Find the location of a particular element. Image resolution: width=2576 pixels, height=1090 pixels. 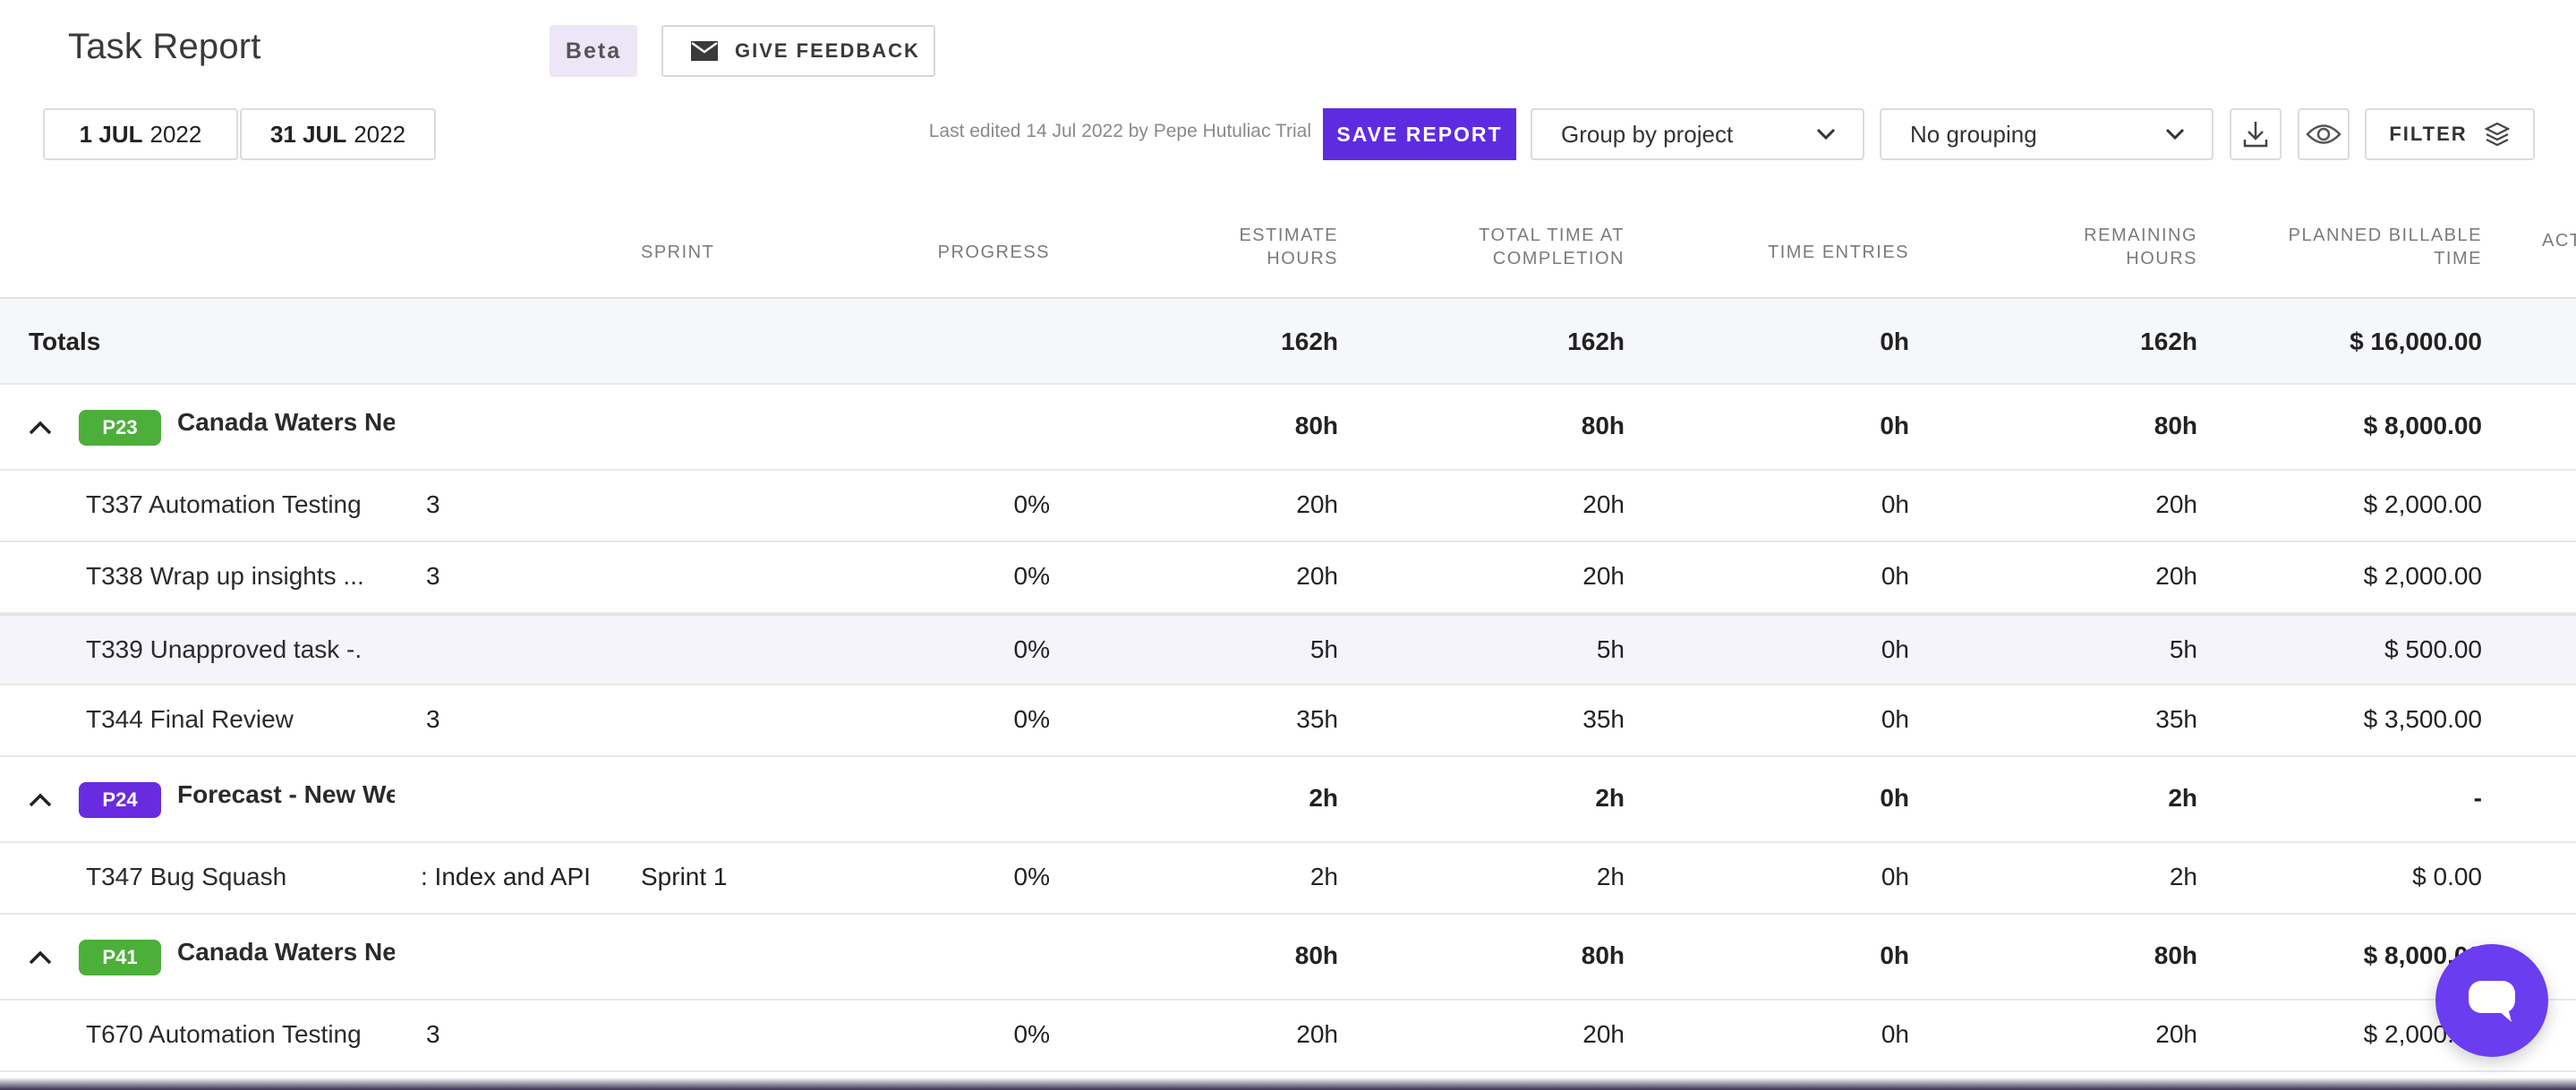

start-date-button: 1 JUL 2022 is located at coordinates (140, 134).